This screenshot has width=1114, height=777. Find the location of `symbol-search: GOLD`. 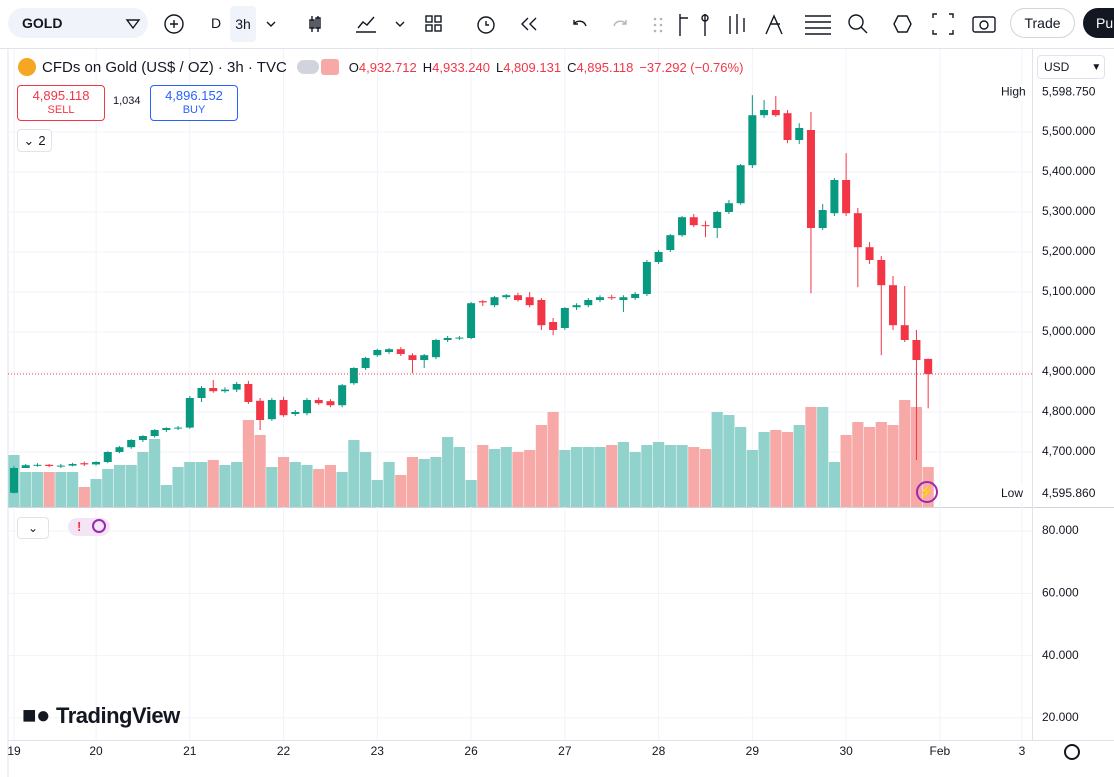

symbol-search: GOLD is located at coordinates (78, 23).